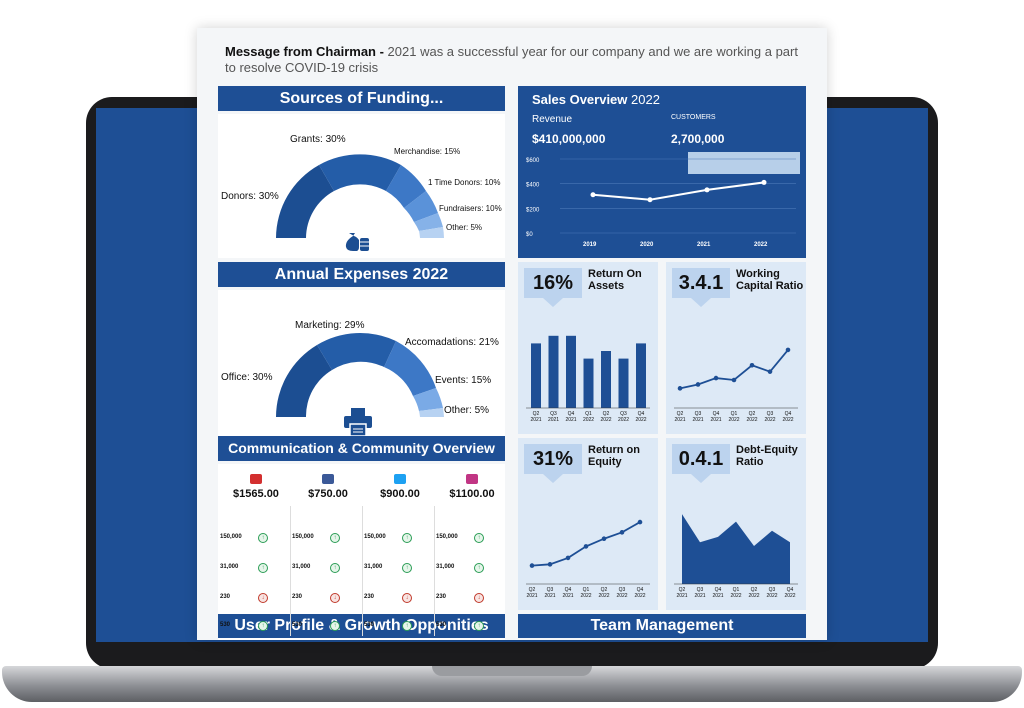 The image size is (1024, 708). I want to click on funding-label-donors: Donors: 30%, so click(250, 196).